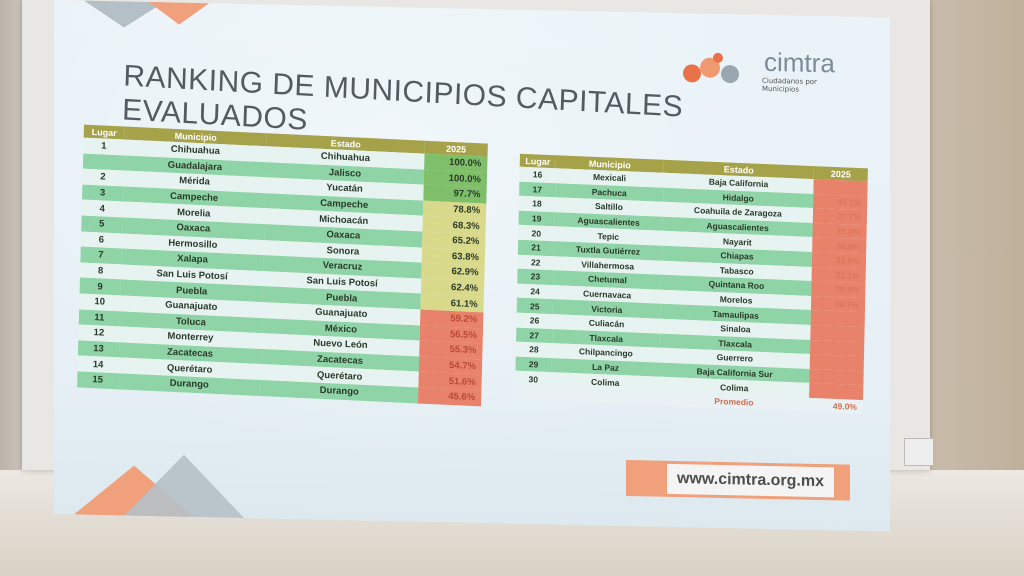 This screenshot has width=1024, height=576. What do you see at coordinates (750, 480) in the screenshot?
I see `website-url: www.cimtra.org.mx` at bounding box center [750, 480].